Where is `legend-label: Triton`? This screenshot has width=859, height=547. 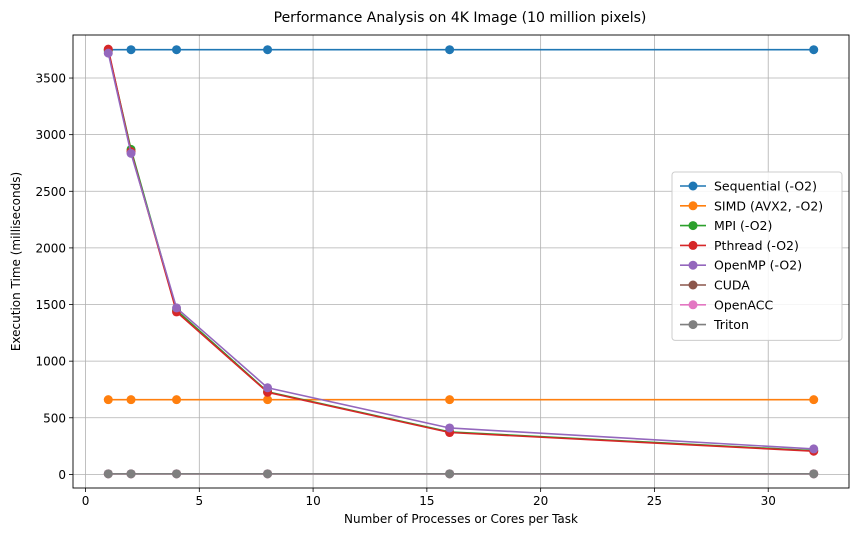
legend-label: Triton is located at coordinates (731, 324).